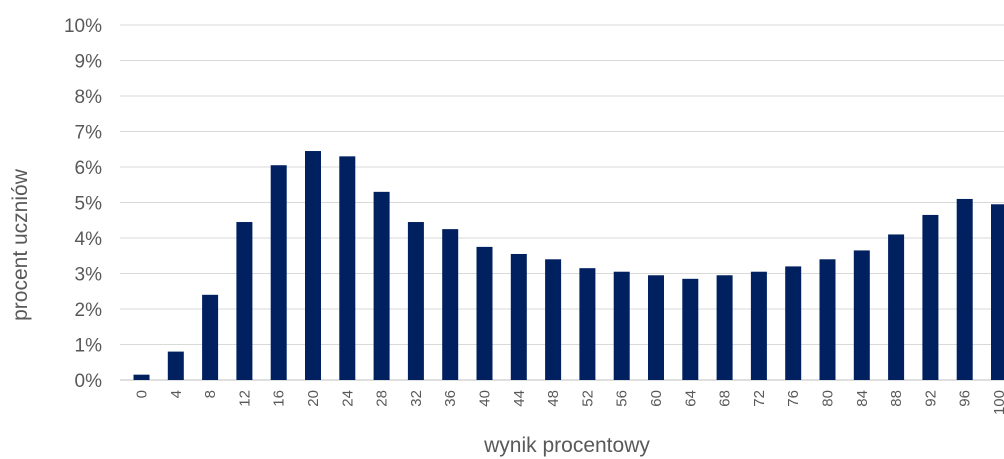  I want to click on x-tick-label: 40, so click(485, 398).